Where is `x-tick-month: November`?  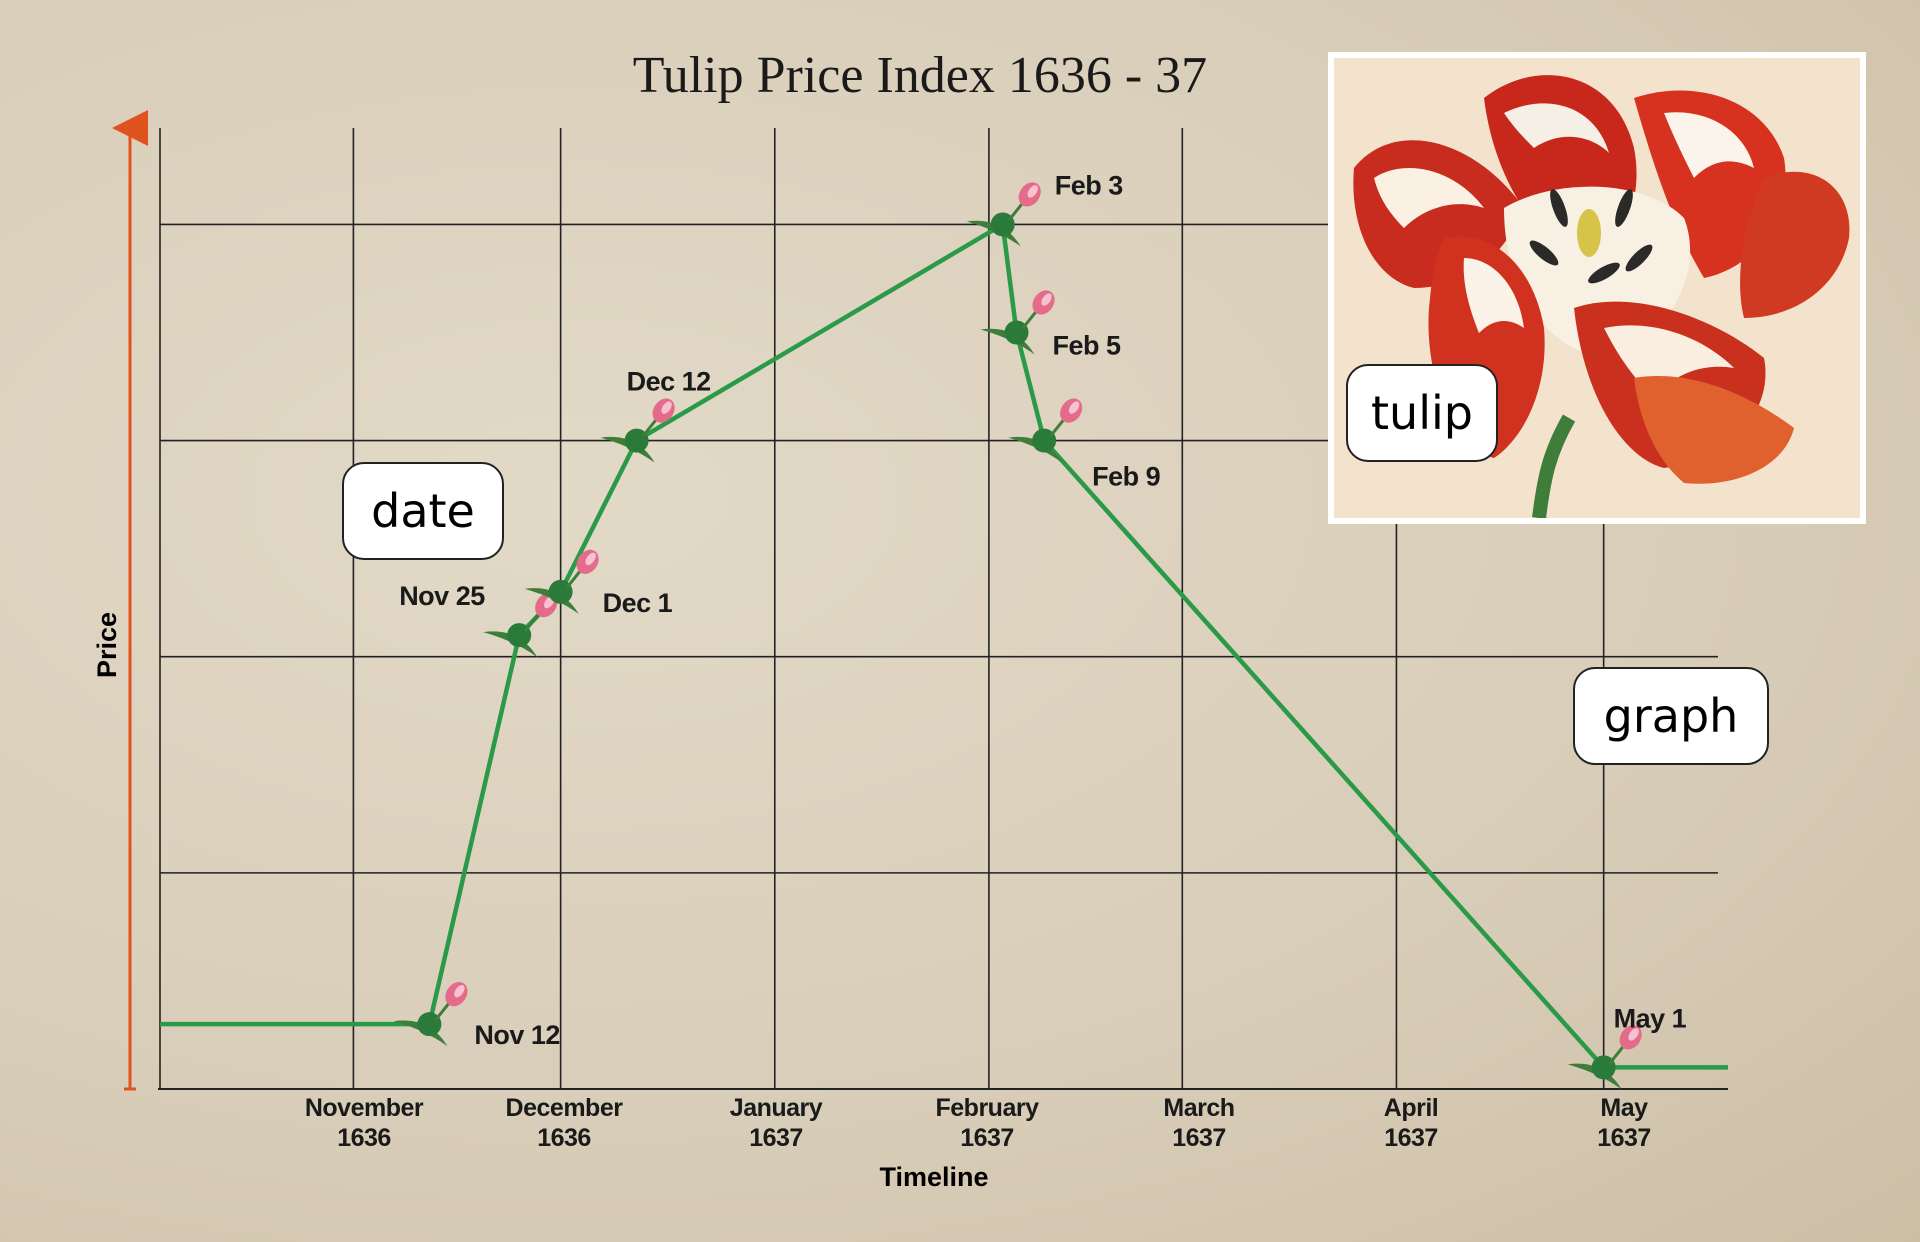
x-tick-month: November is located at coordinates (364, 1108).